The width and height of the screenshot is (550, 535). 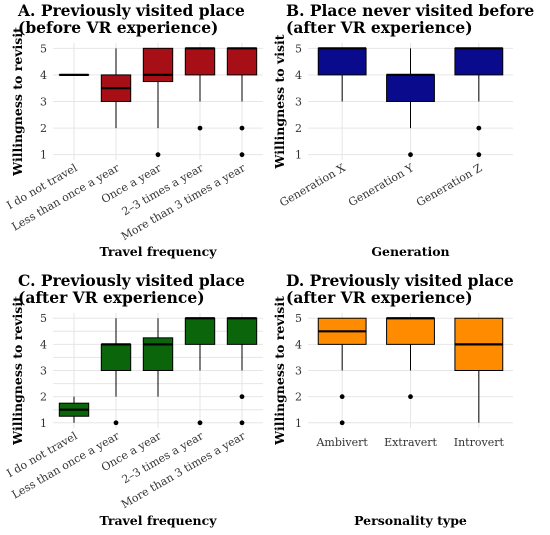 What do you see at coordinates (298, 155) in the screenshot?
I see `panel-b-ytick-label: 1` at bounding box center [298, 155].